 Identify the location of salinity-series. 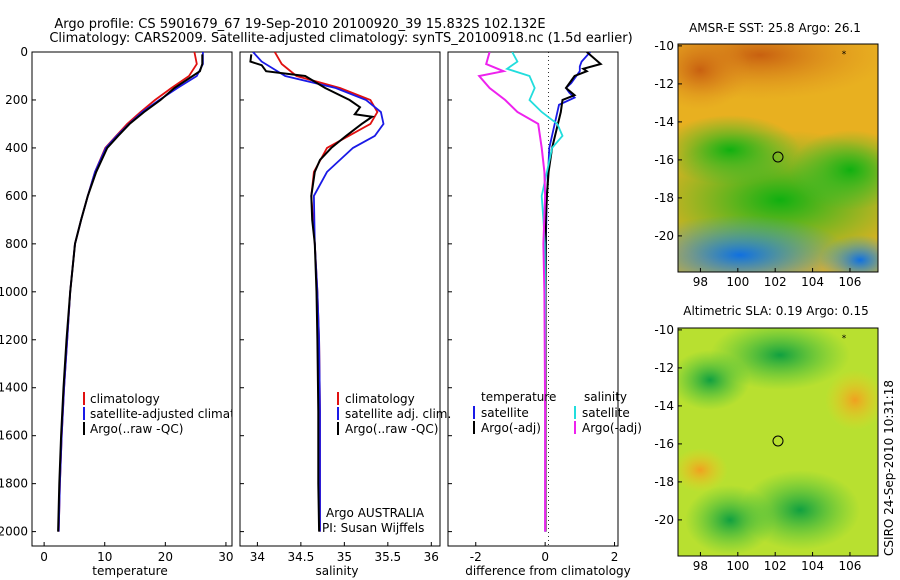
(317, 292).